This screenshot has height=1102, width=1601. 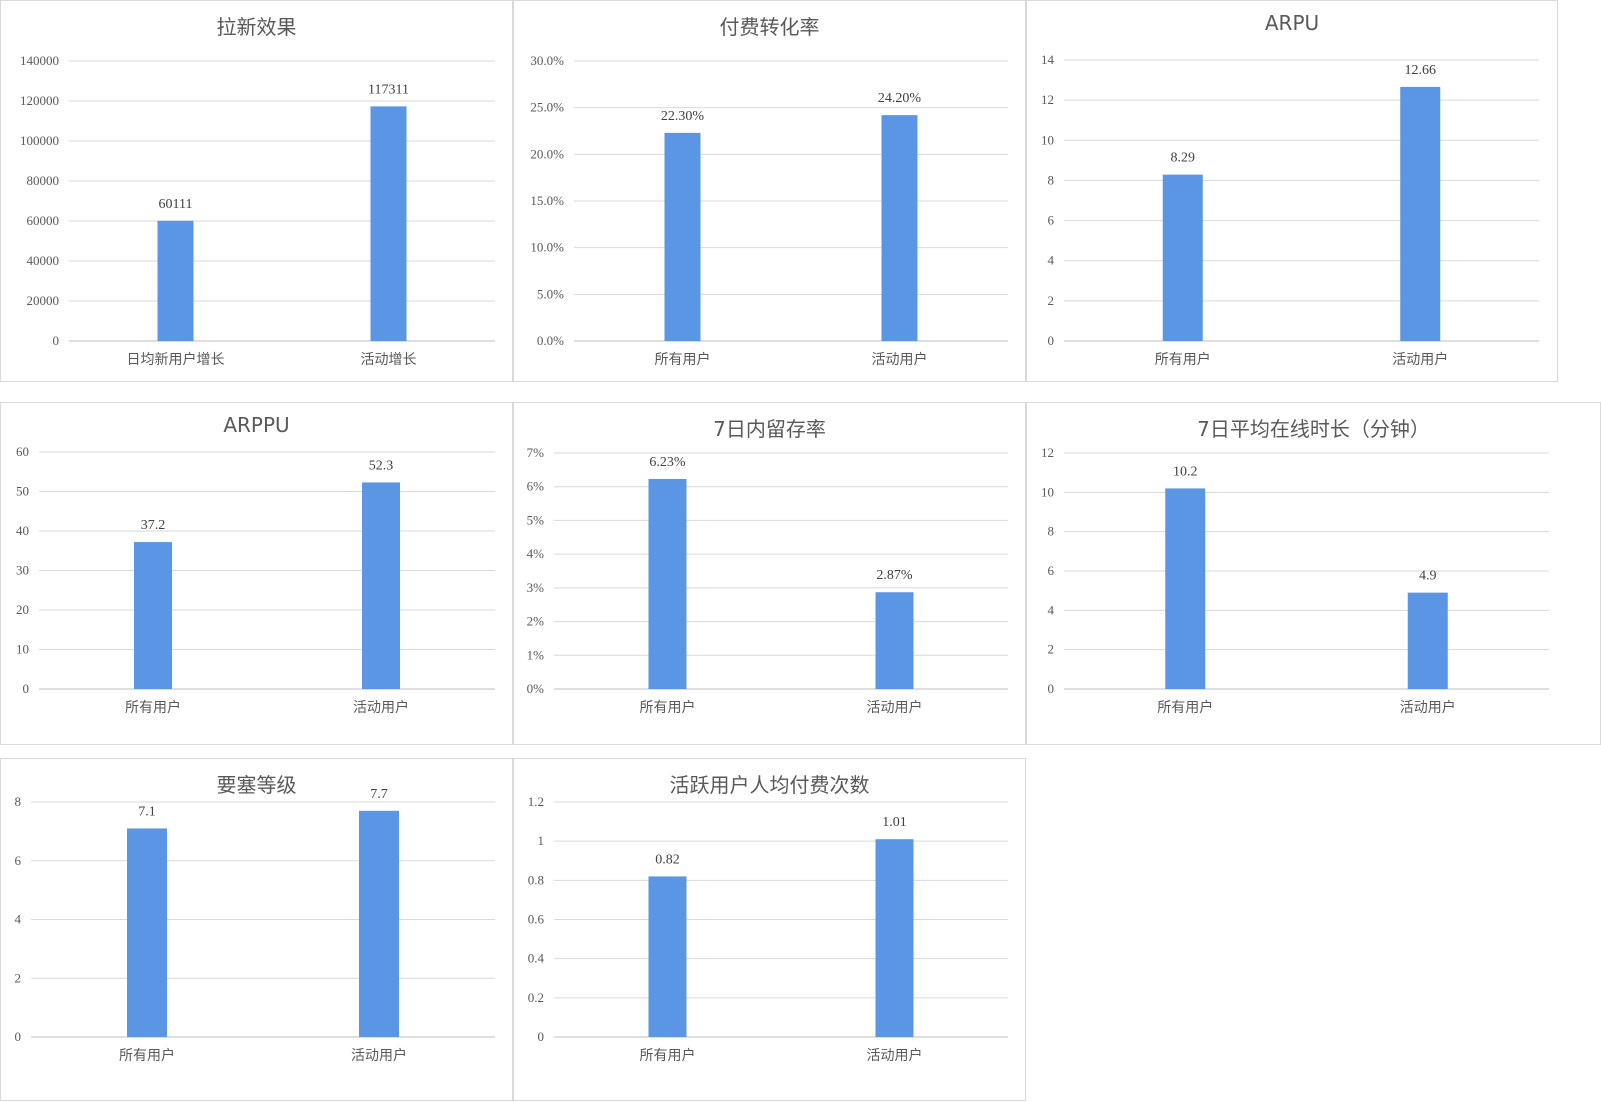 What do you see at coordinates (381, 465) in the screenshot?
I see `data-label: 52.3` at bounding box center [381, 465].